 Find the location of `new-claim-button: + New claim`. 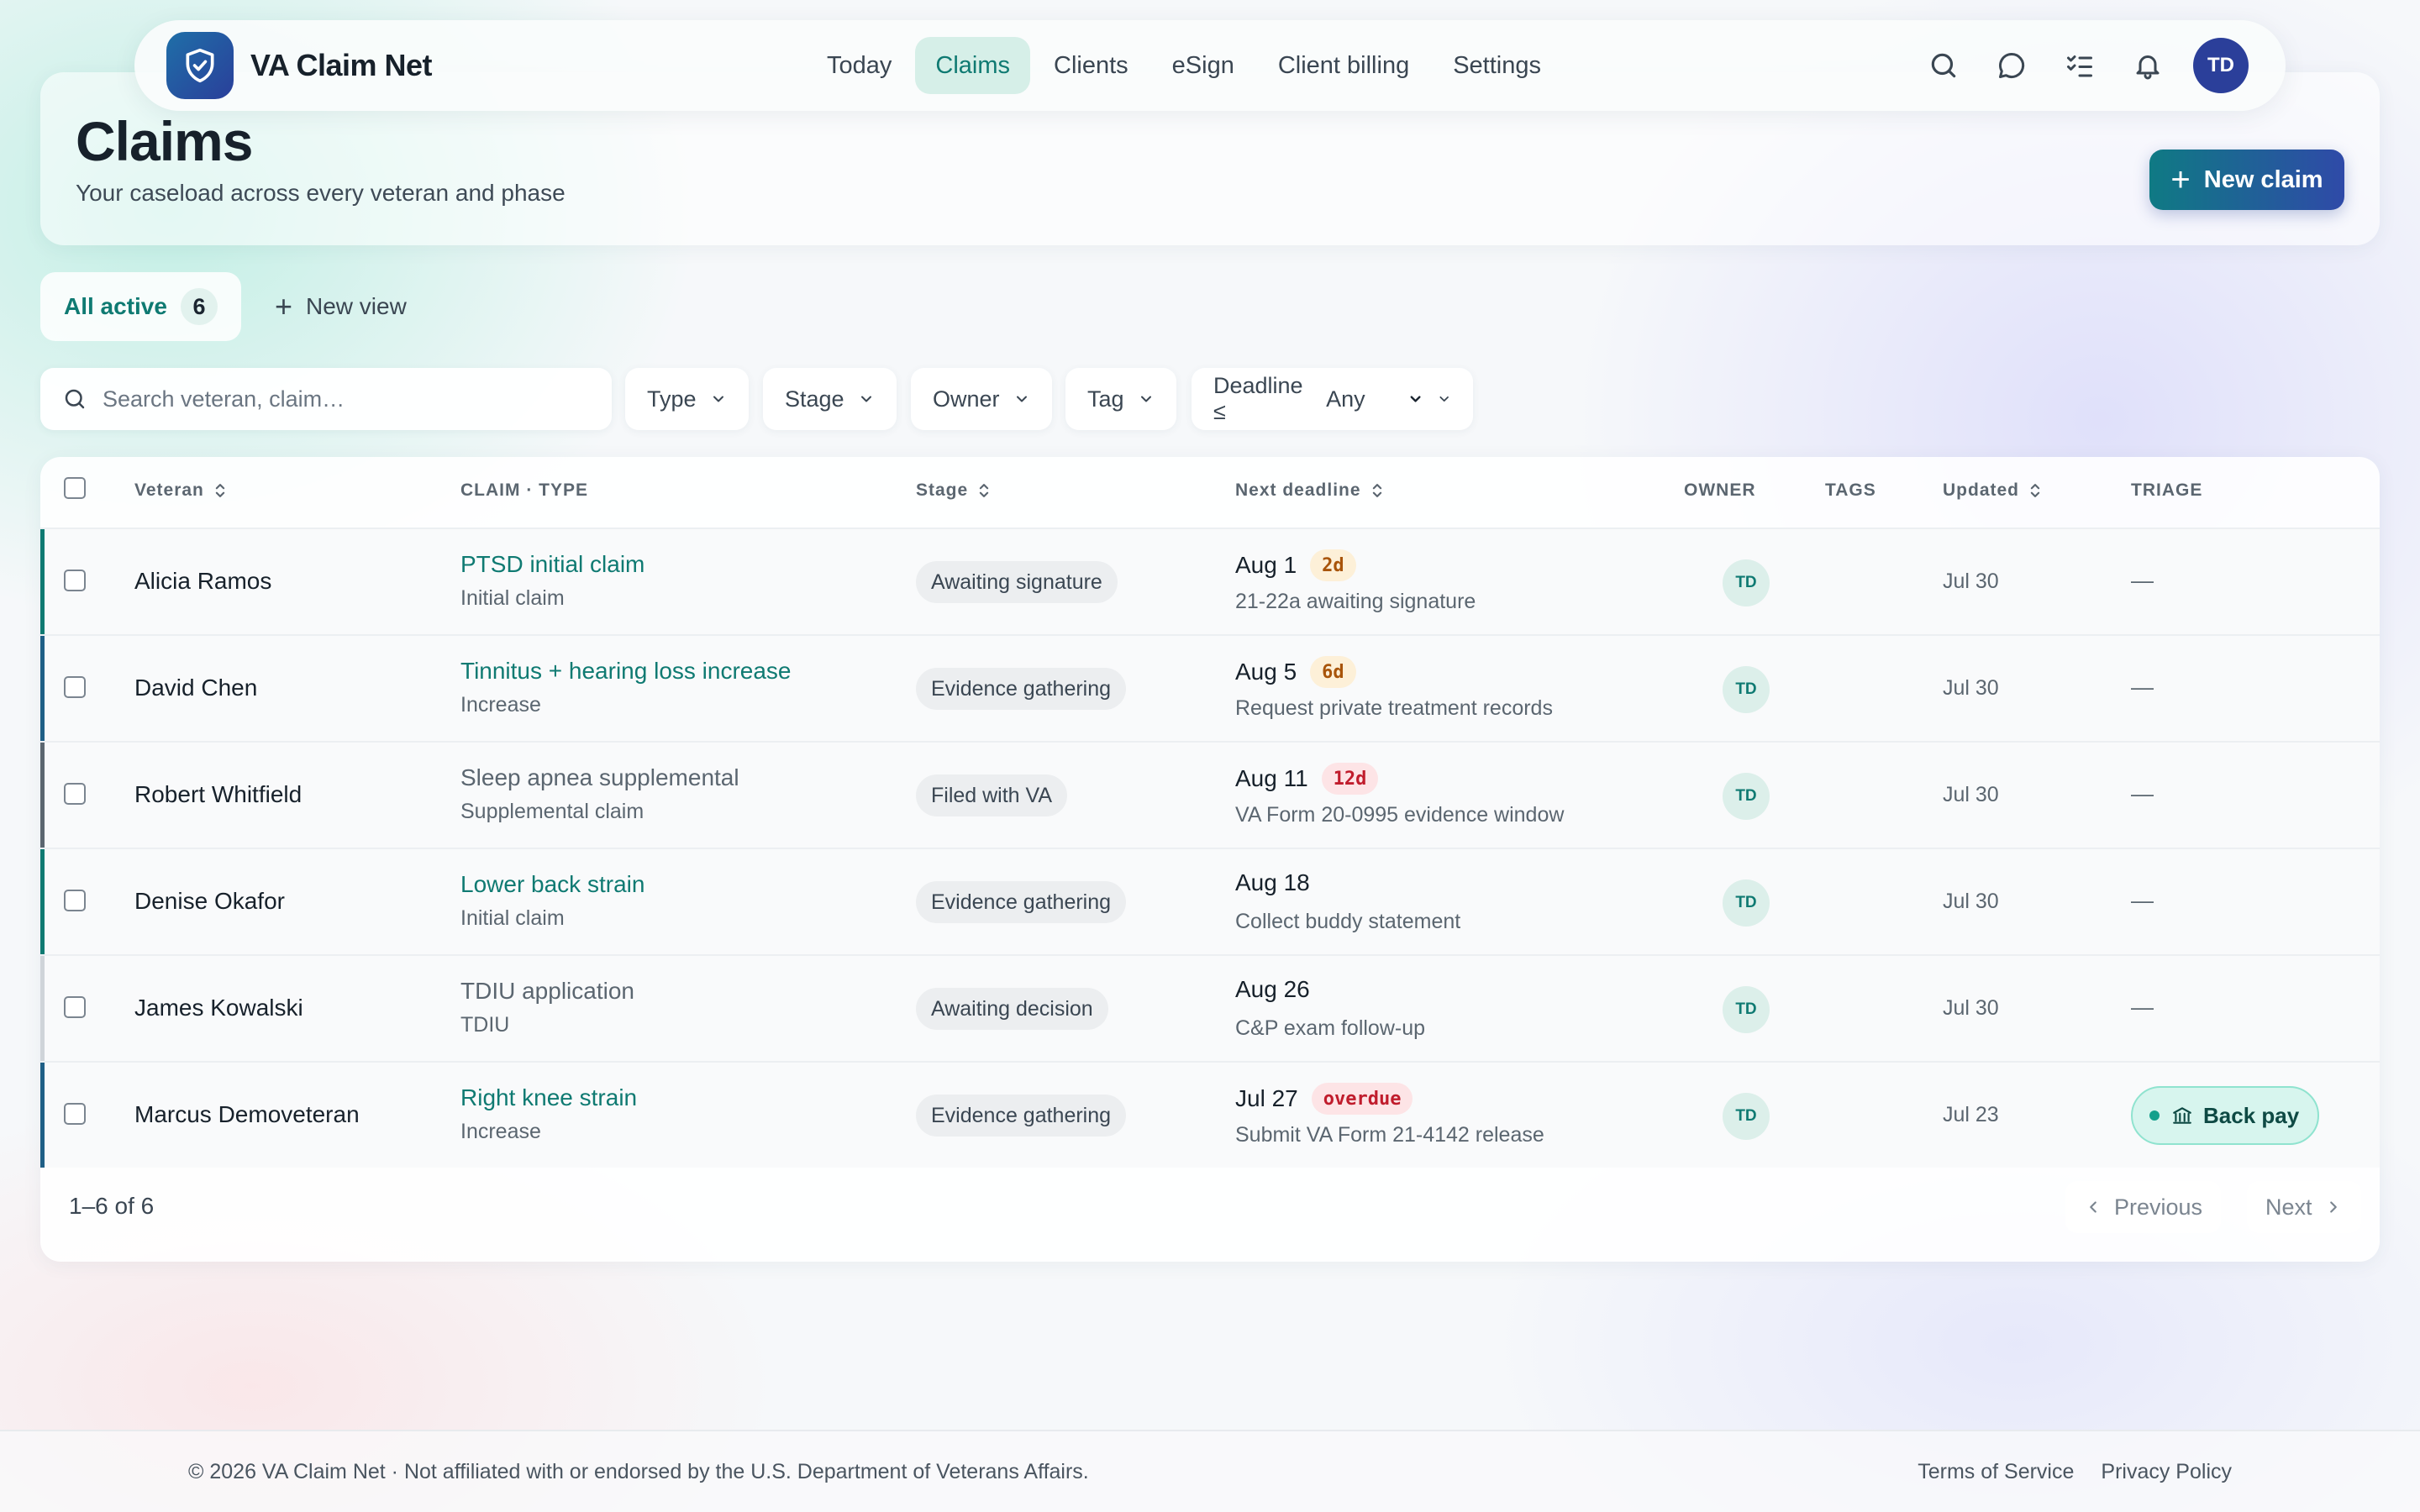

new-claim-button: + New claim is located at coordinates (2246, 180).